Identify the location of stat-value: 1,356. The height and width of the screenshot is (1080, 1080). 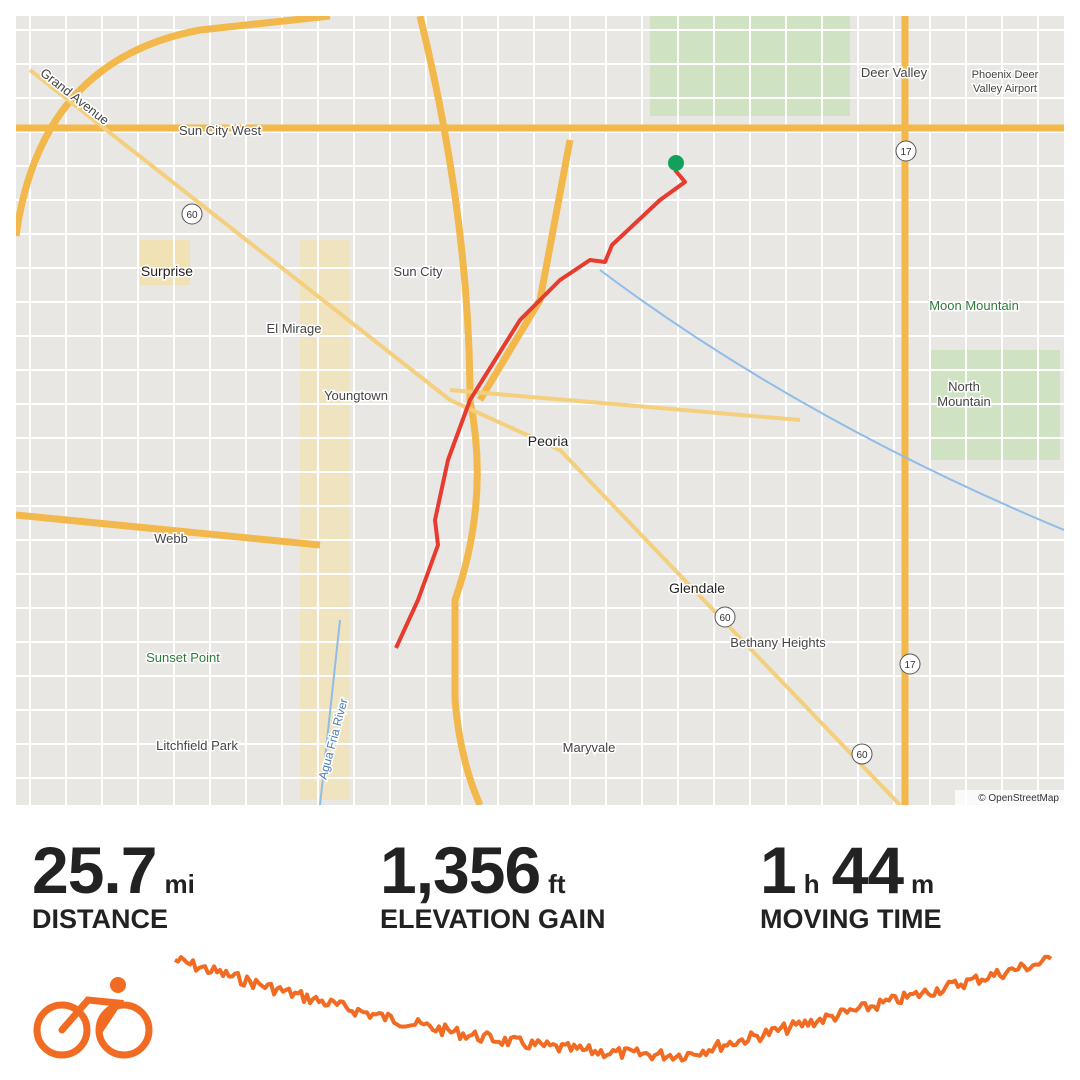
(460, 870).